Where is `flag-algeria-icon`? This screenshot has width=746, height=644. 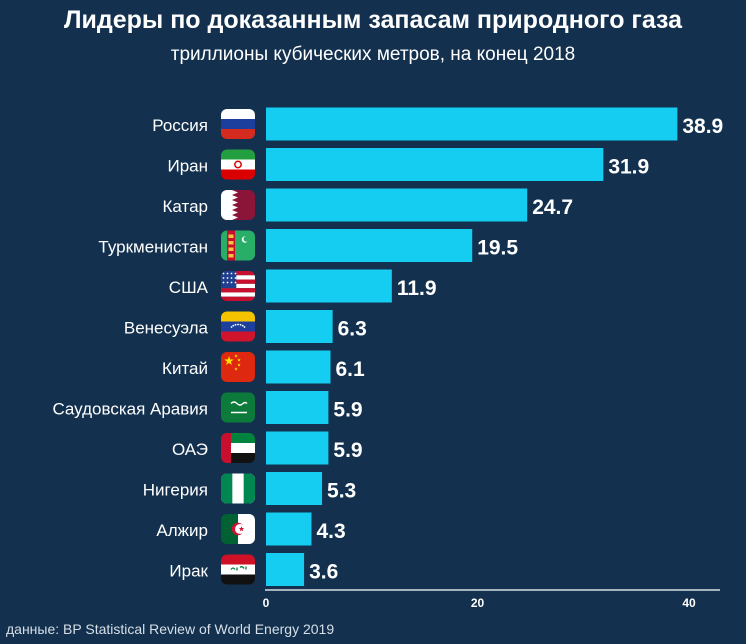 flag-algeria-icon is located at coordinates (238, 529).